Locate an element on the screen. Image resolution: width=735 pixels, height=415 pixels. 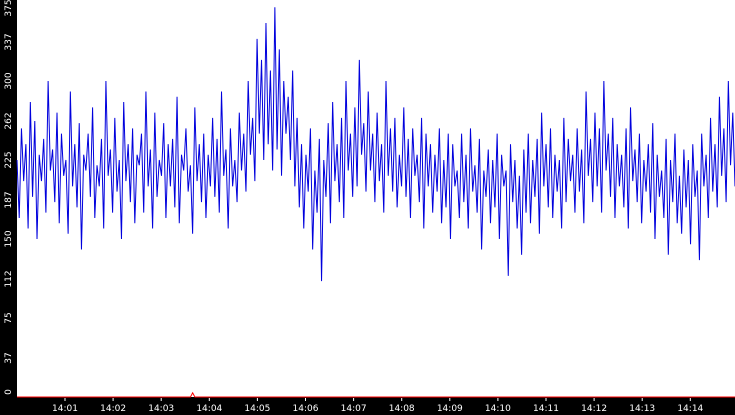
y-tick-label: 262 is located at coordinates (9, 120).